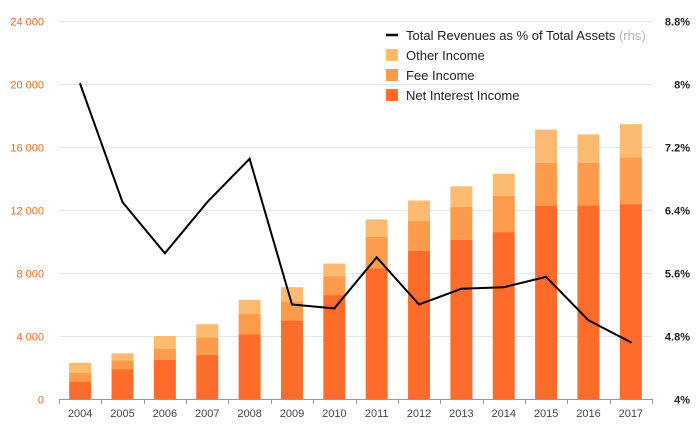 The height and width of the screenshot is (433, 700). Describe the element at coordinates (207, 414) in the screenshot. I see `x-tick-label: 2007` at that location.